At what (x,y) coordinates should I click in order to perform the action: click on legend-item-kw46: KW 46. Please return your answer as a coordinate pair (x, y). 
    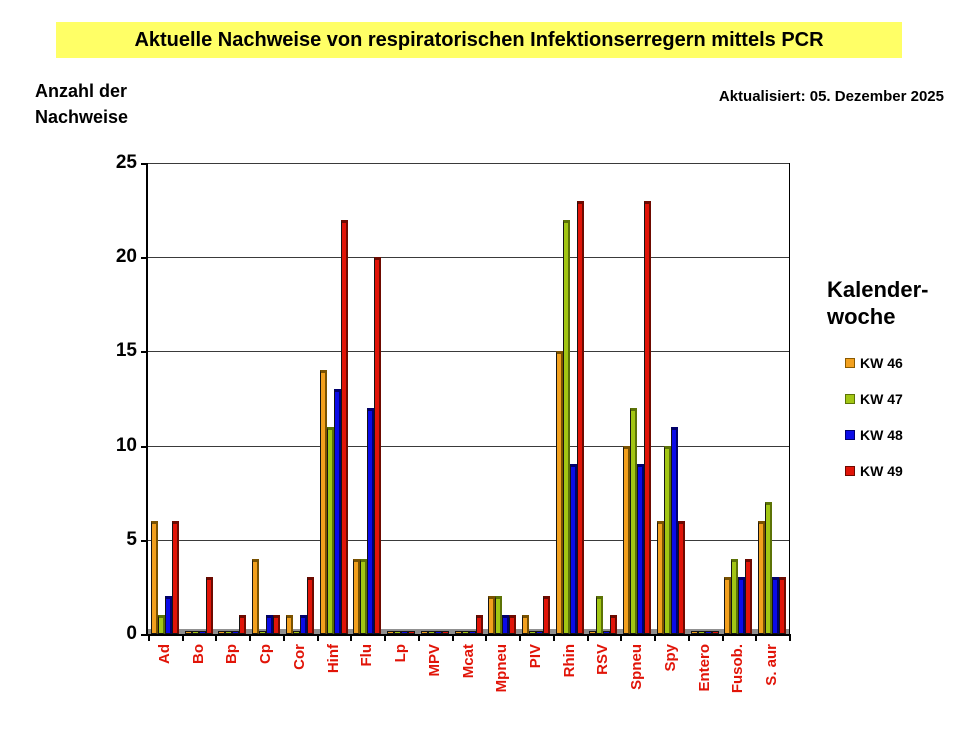
    Looking at the image, I should click on (874, 363).